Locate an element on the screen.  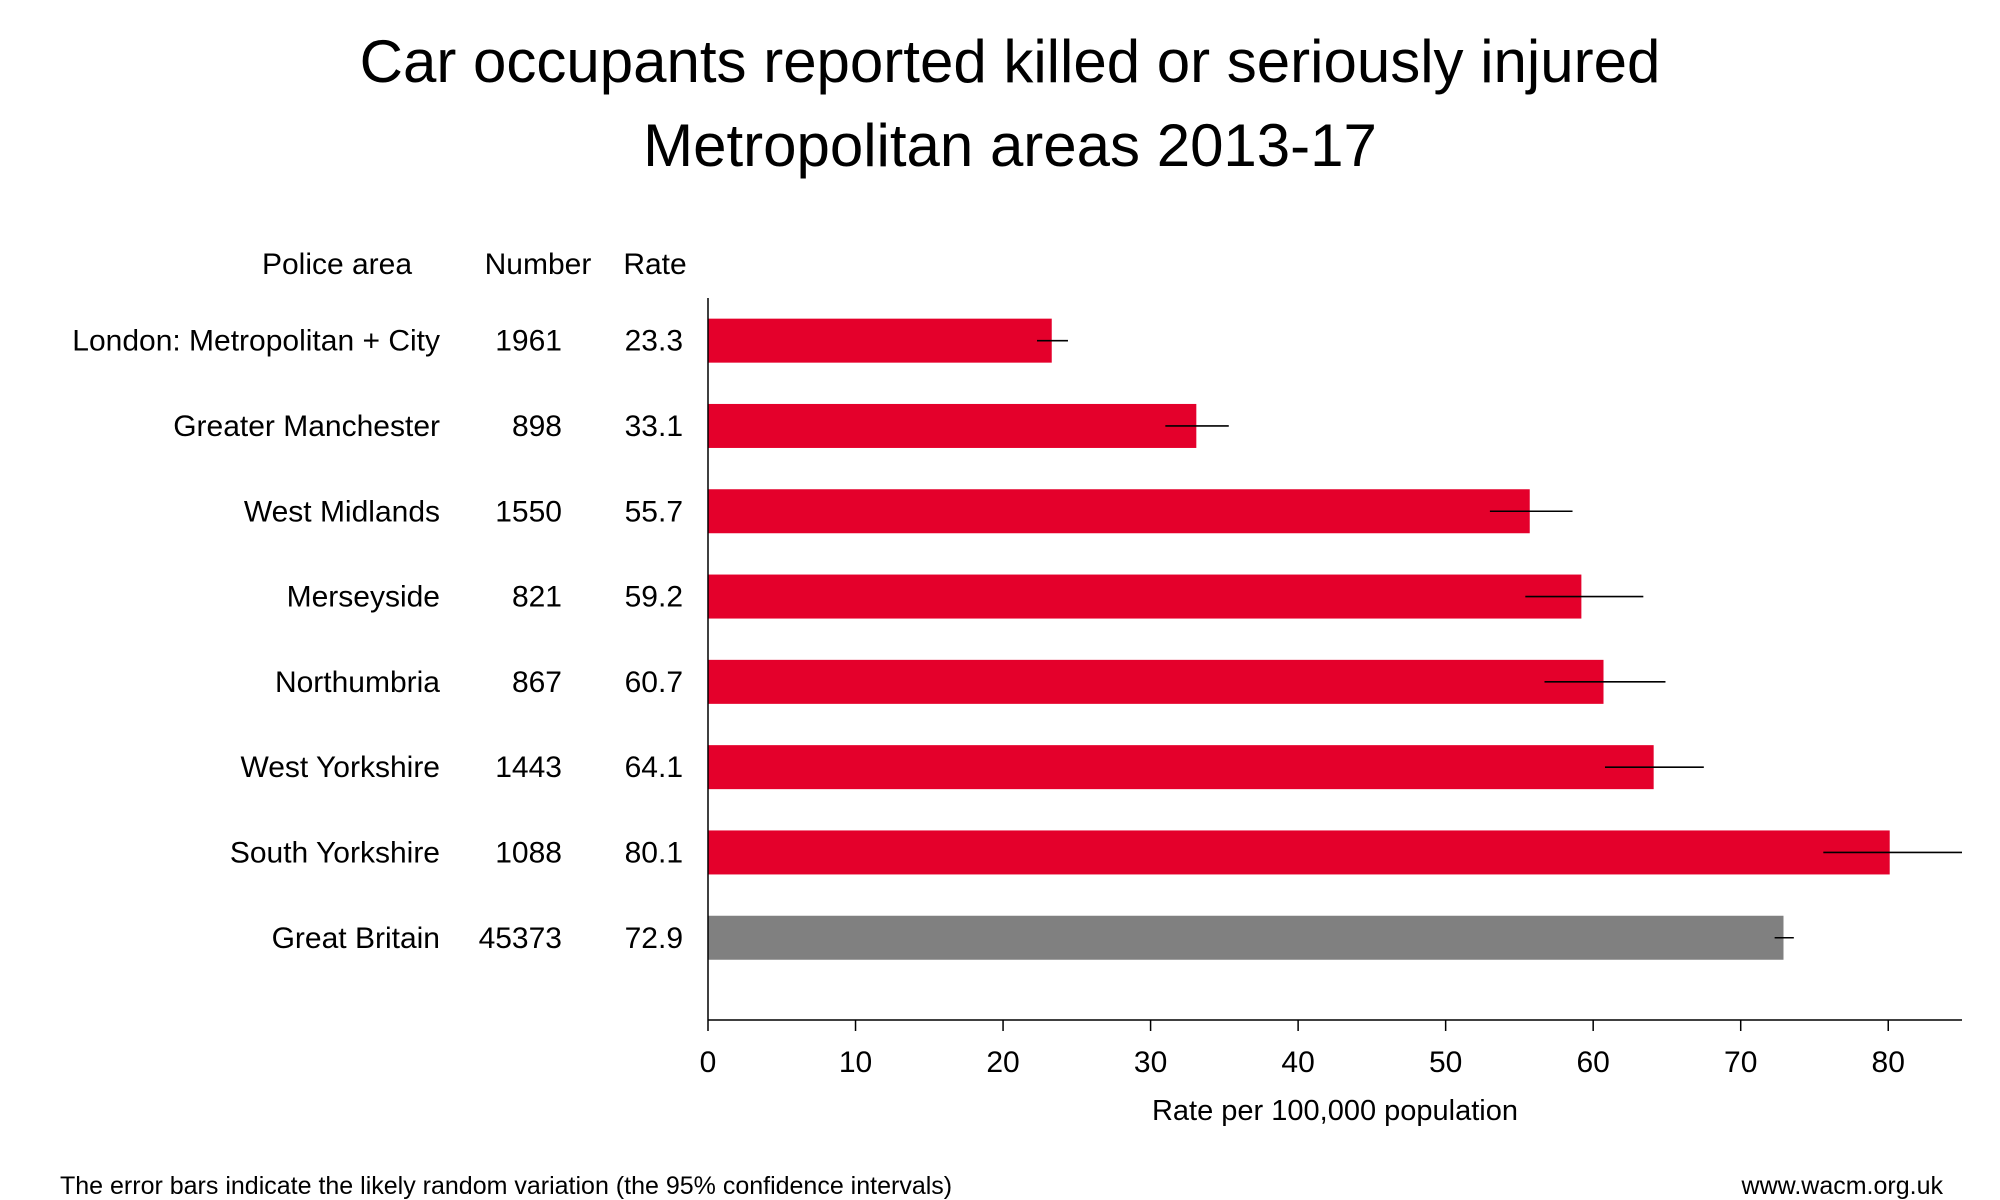
x-tick-label: 50 is located at coordinates (1445, 1062).